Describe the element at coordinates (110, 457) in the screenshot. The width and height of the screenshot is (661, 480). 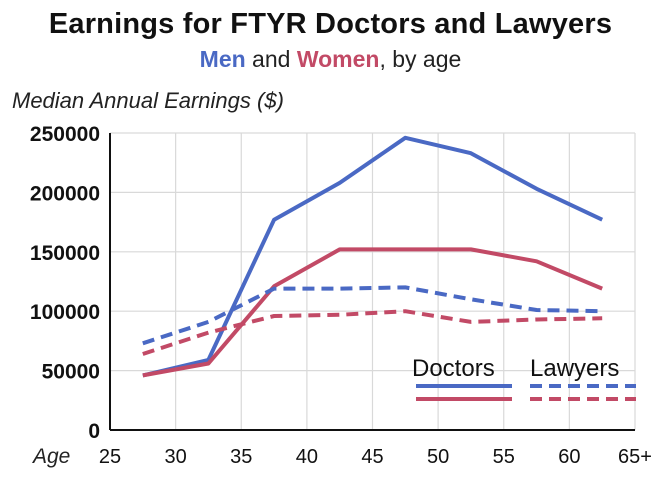
I see `x-tick-label: 25` at that location.